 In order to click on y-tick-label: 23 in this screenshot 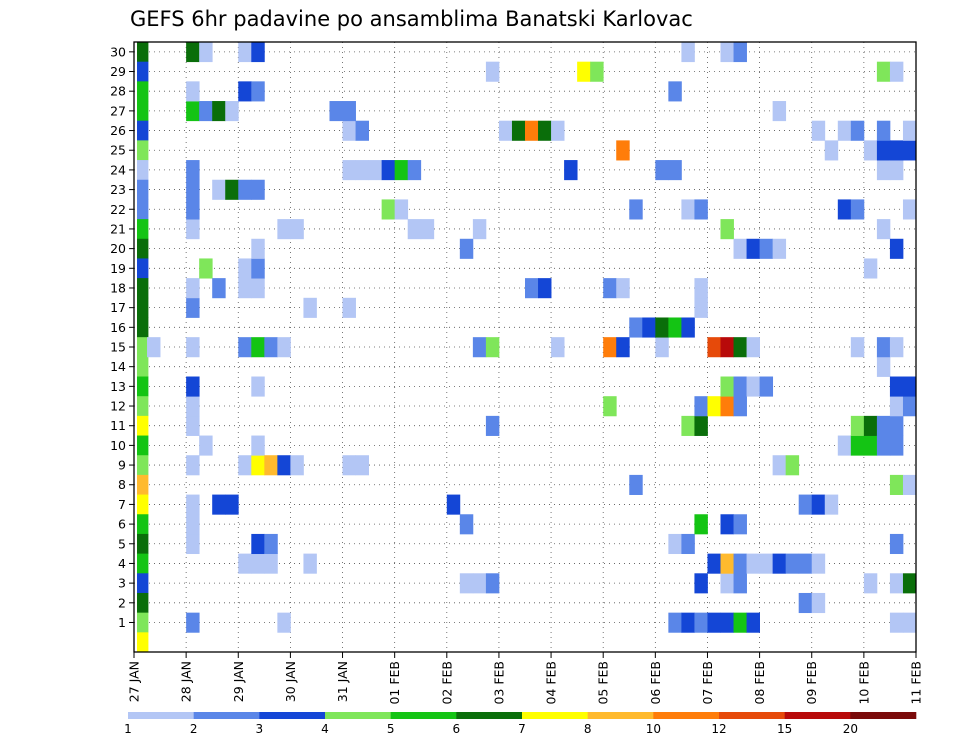, I will do `click(118, 189)`.